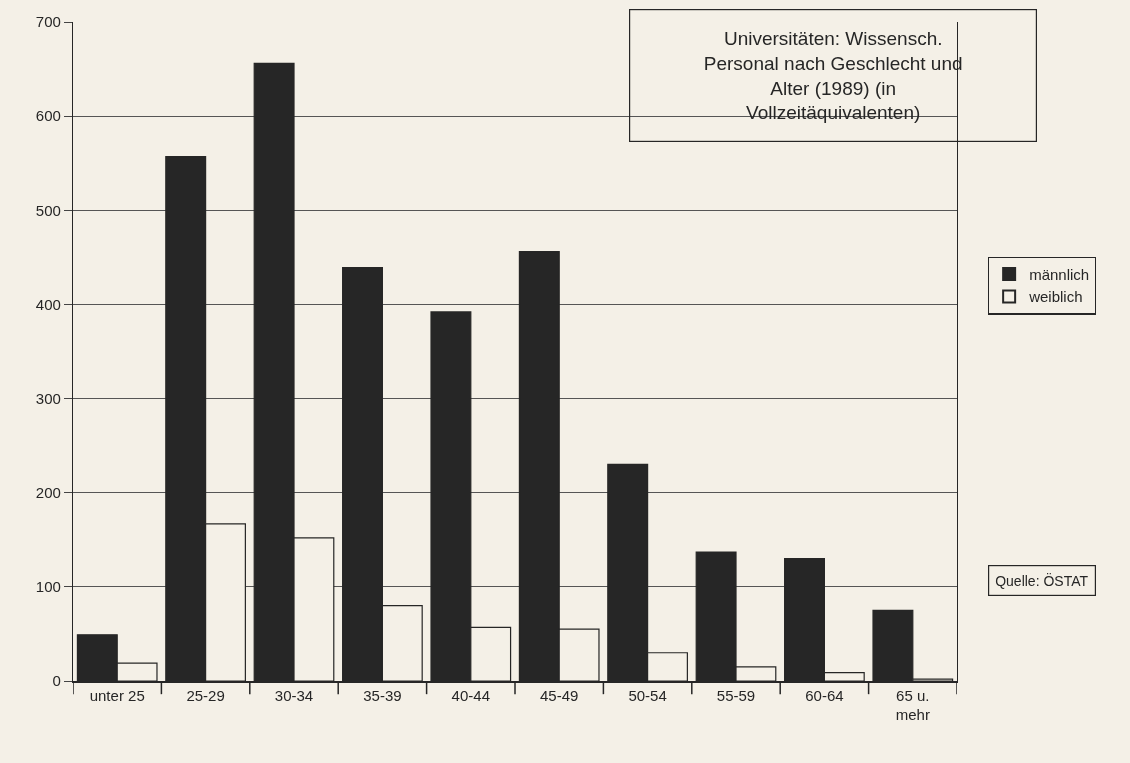 Image resolution: width=1130 pixels, height=763 pixels. What do you see at coordinates (824, 695) in the screenshot?
I see `x-tick-label: 60-64` at bounding box center [824, 695].